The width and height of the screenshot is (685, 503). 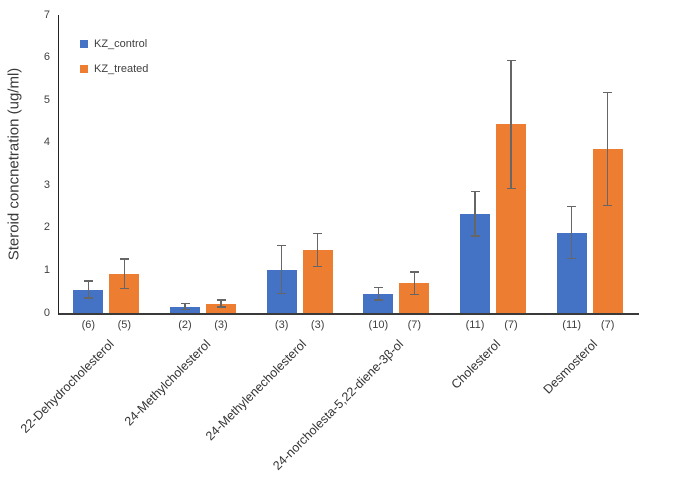 I want to click on y-tick-label: 7, so click(x=46, y=14).